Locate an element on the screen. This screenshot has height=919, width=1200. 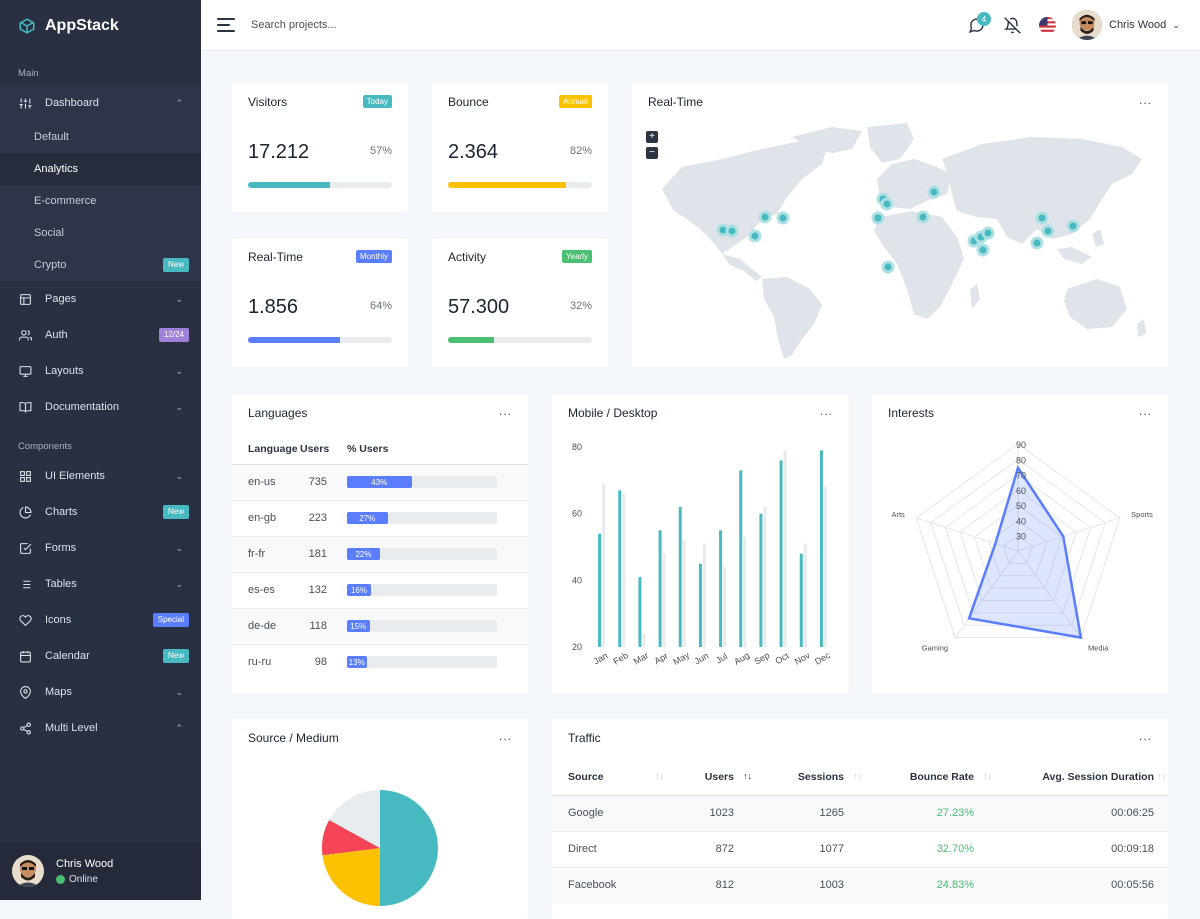
search-input is located at coordinates (351, 25).